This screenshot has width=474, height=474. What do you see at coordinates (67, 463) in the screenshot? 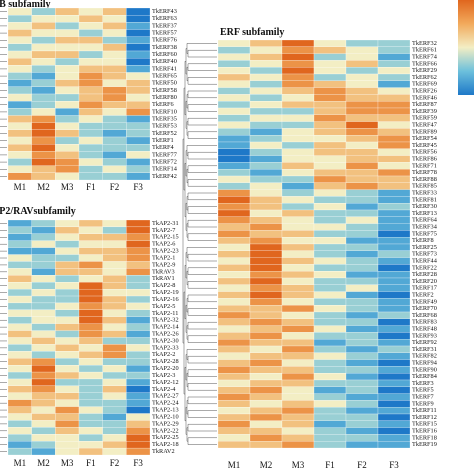
I see `column-label: M3` at bounding box center [67, 463].